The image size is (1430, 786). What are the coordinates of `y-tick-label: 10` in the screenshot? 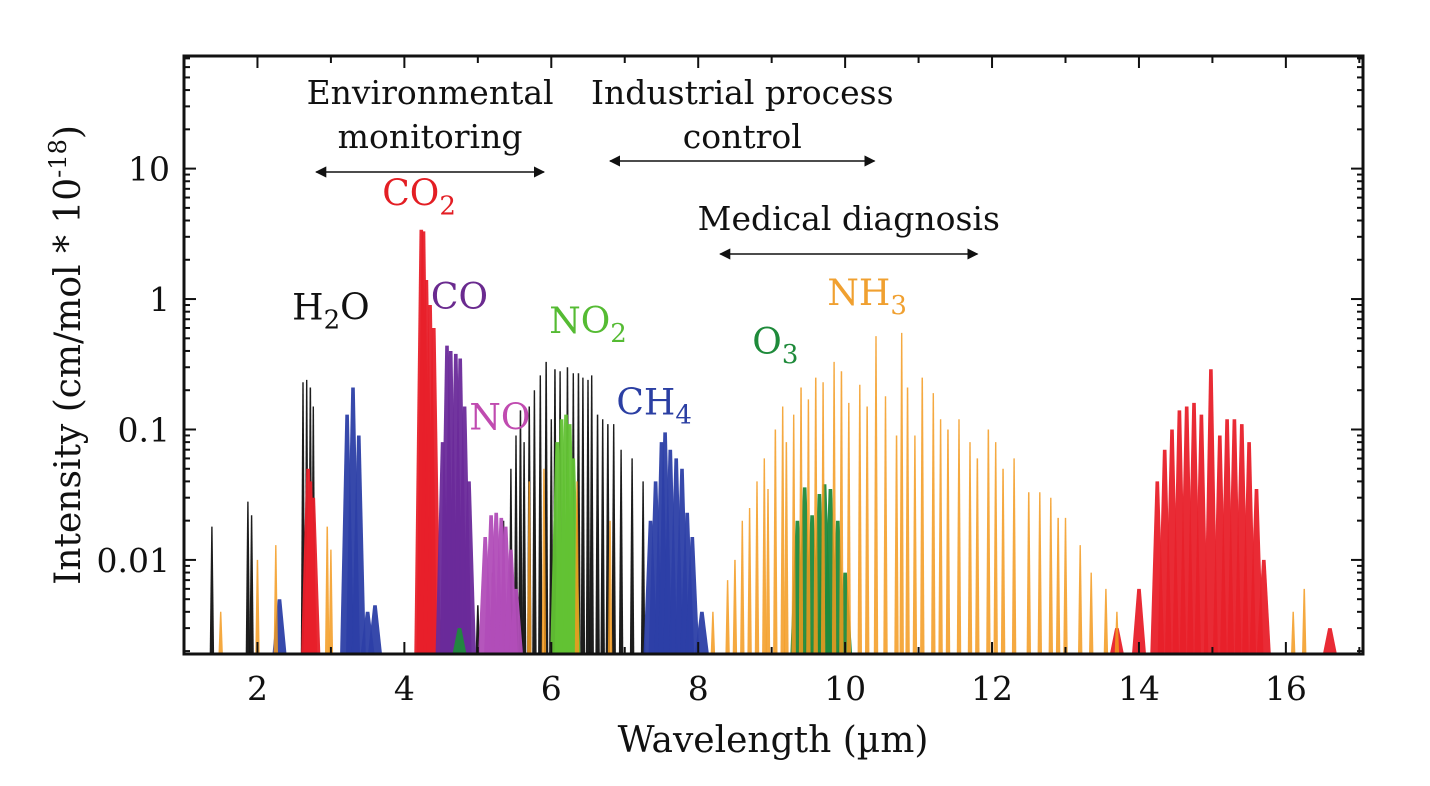 It's located at (149, 169).